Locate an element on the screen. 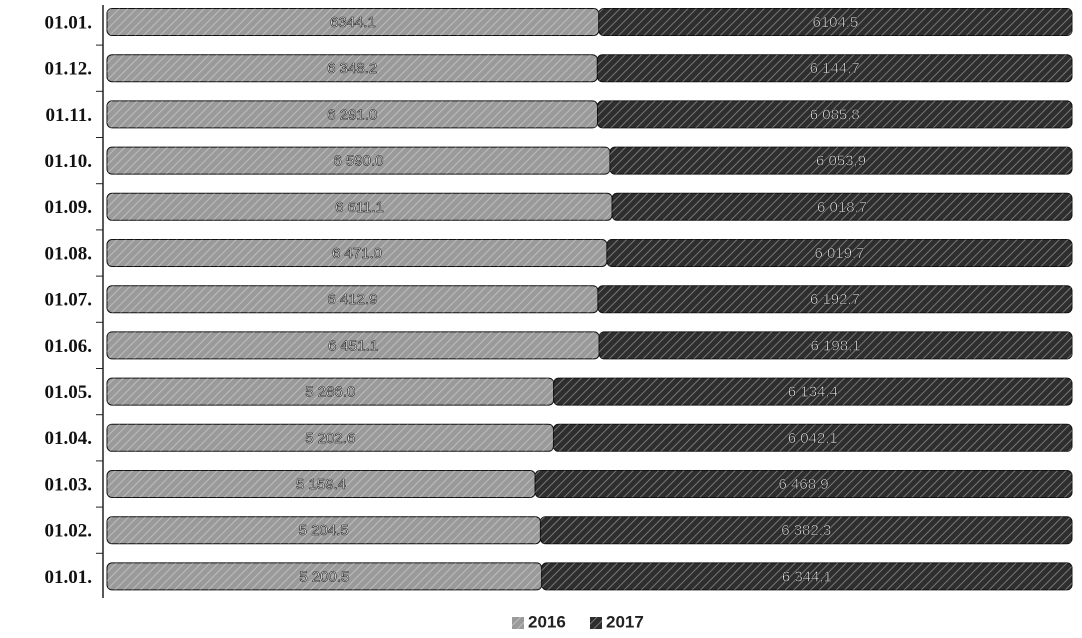 The height and width of the screenshot is (638, 1082). value-label: 6 144,7 is located at coordinates (835, 68).